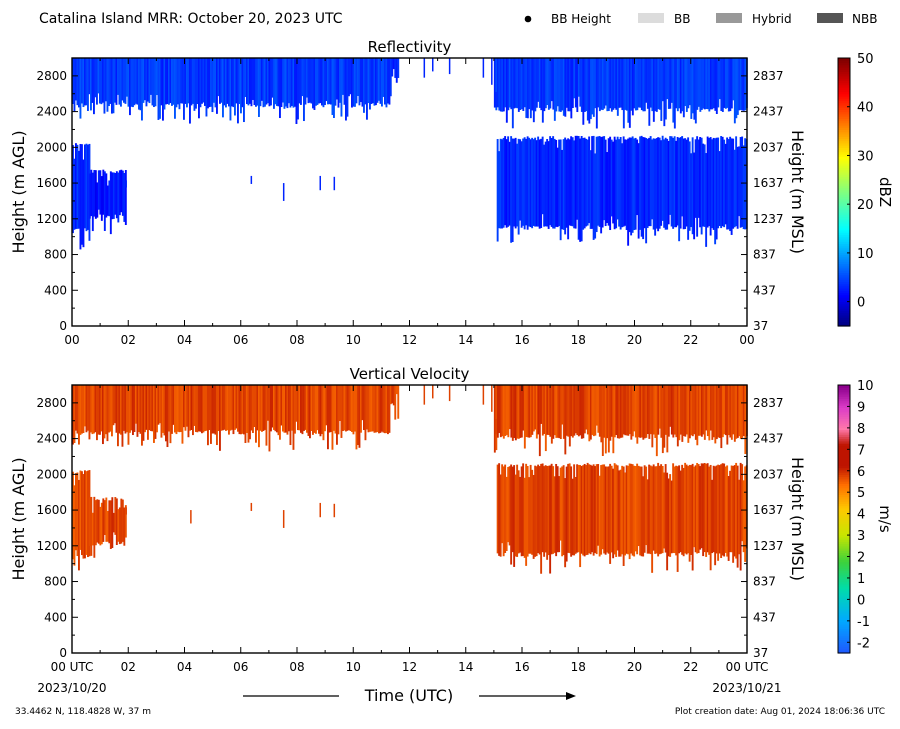 This screenshot has height=729, width=900. What do you see at coordinates (861, 558) in the screenshot?
I see `colorbar-tick-label: 2` at bounding box center [861, 558].